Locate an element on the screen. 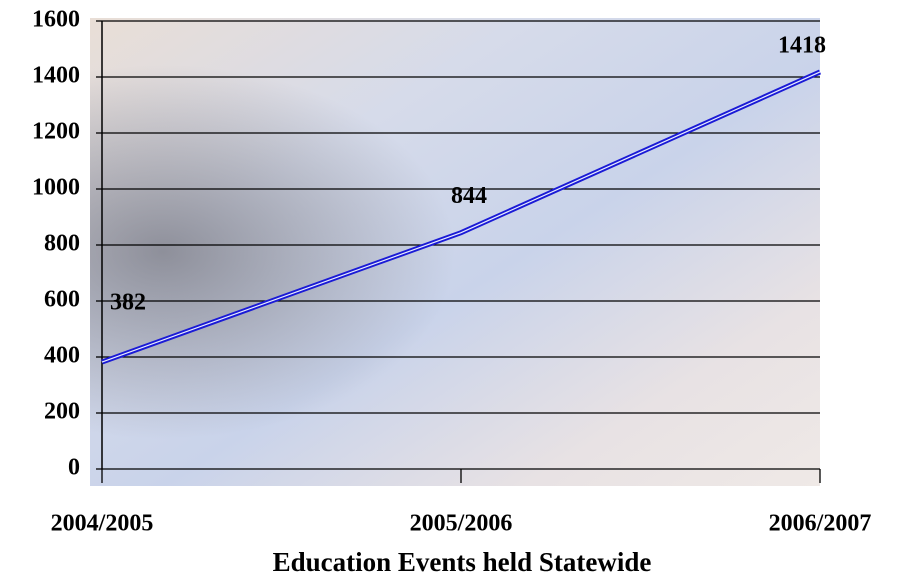 The height and width of the screenshot is (588, 902). x-tick-label: 2005/2006 is located at coordinates (461, 524).